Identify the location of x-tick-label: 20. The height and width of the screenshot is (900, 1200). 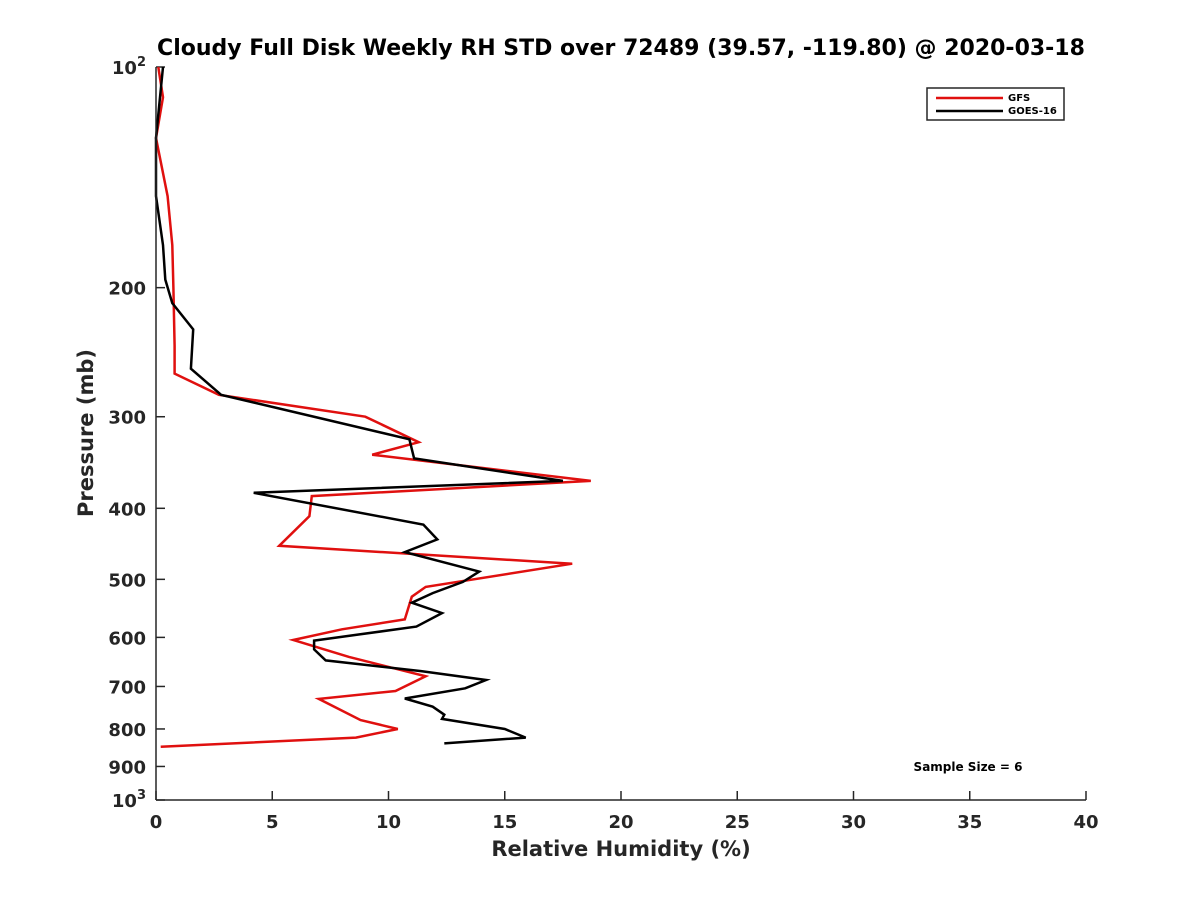
(620, 822).